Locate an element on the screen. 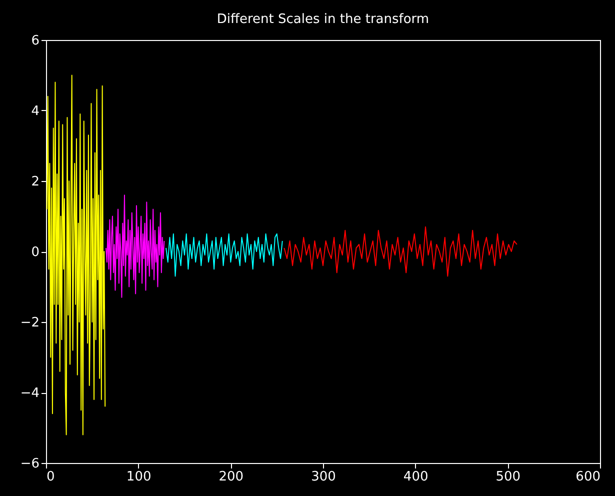  x-tick-label: 0 is located at coordinates (50, 477).